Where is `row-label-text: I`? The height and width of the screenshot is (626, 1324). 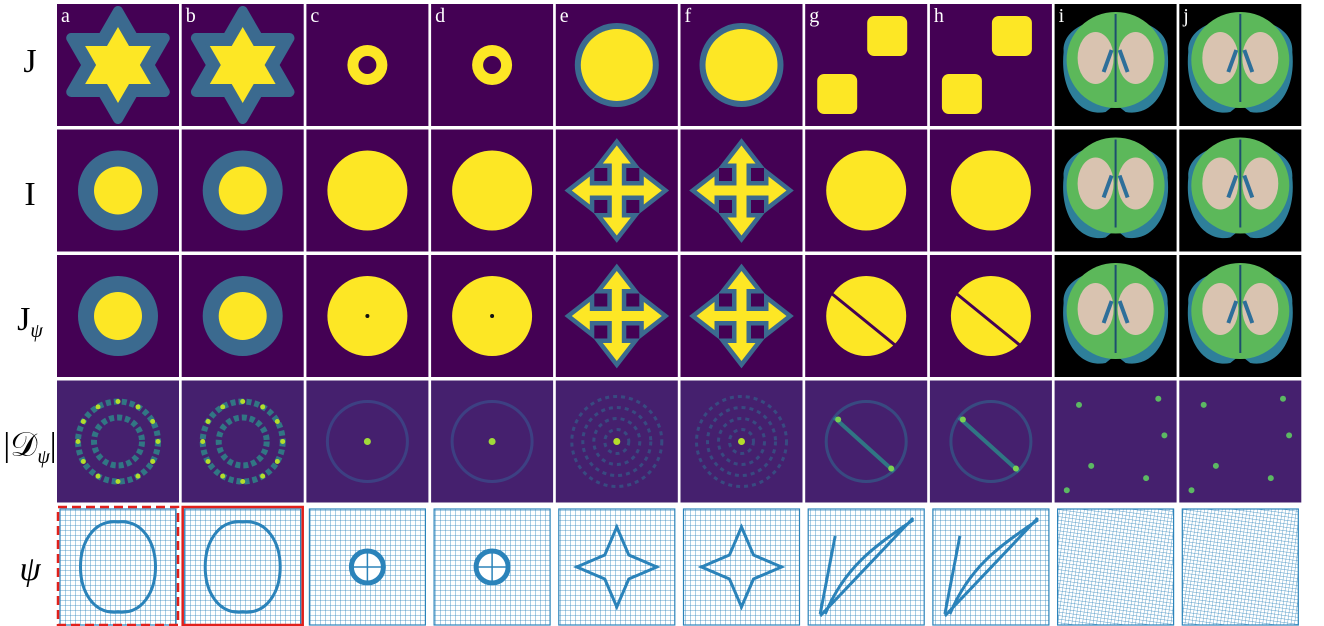 row-label-text: I is located at coordinates (29, 194).